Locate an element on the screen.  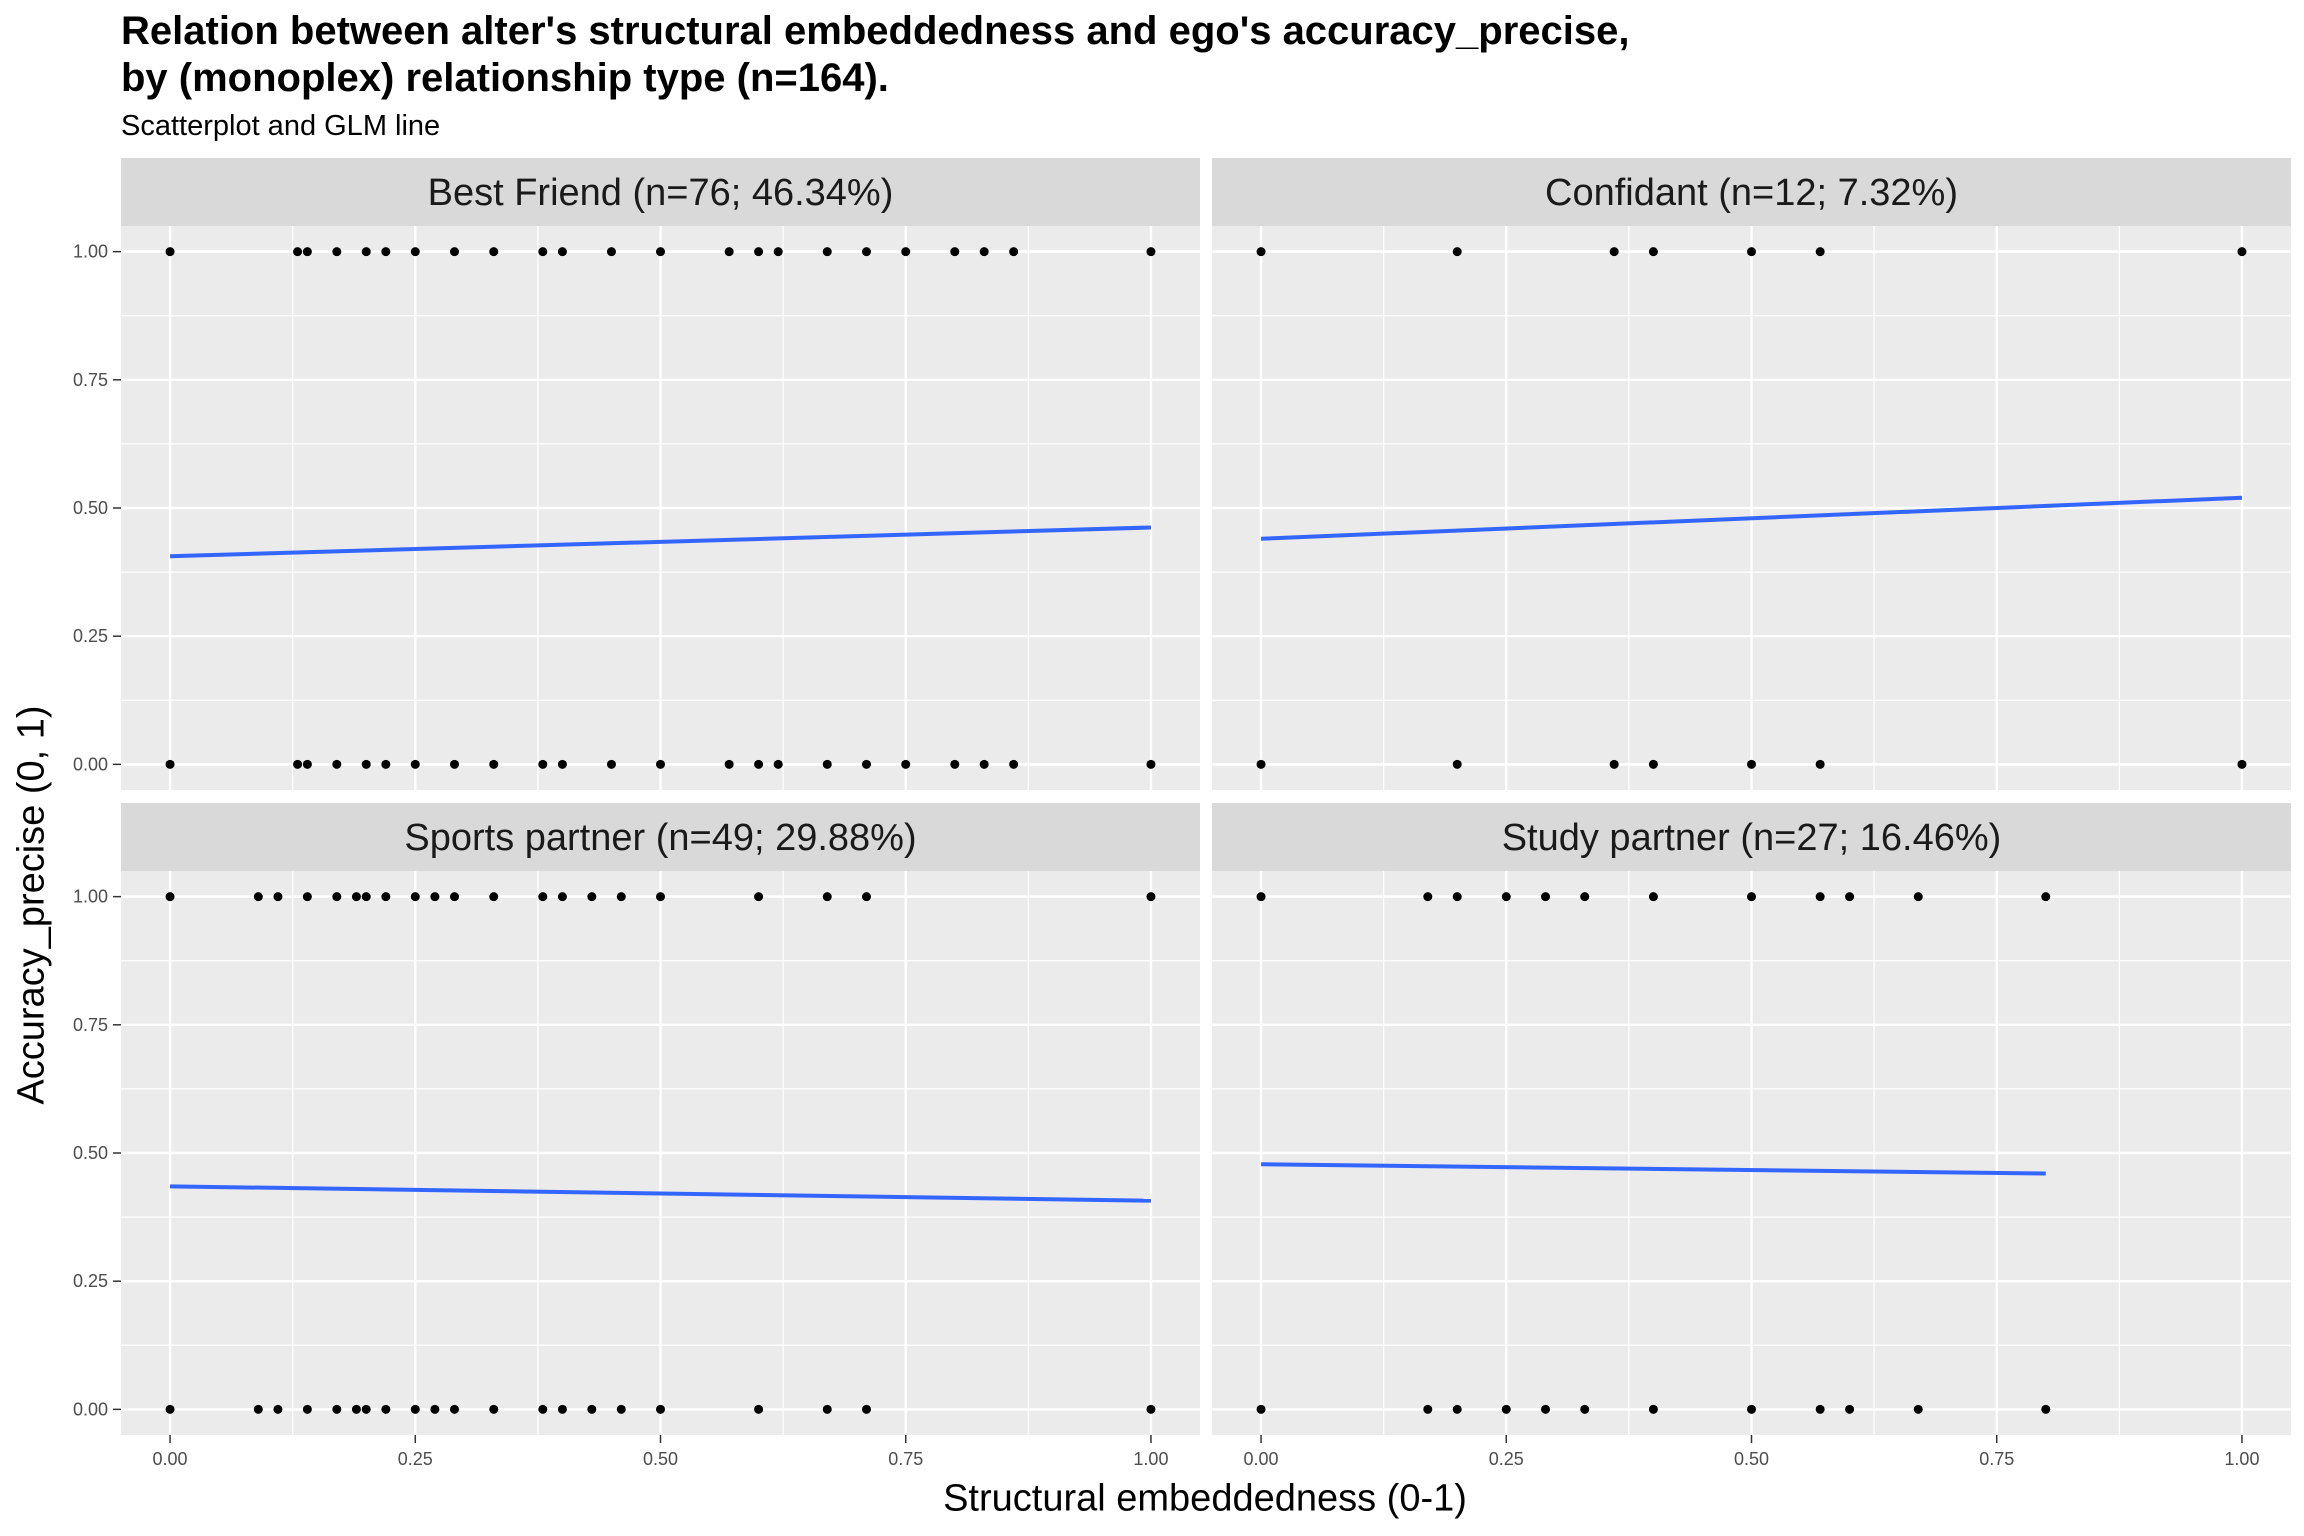
x-tick-label: 0.00 is located at coordinates (1261, 1459).